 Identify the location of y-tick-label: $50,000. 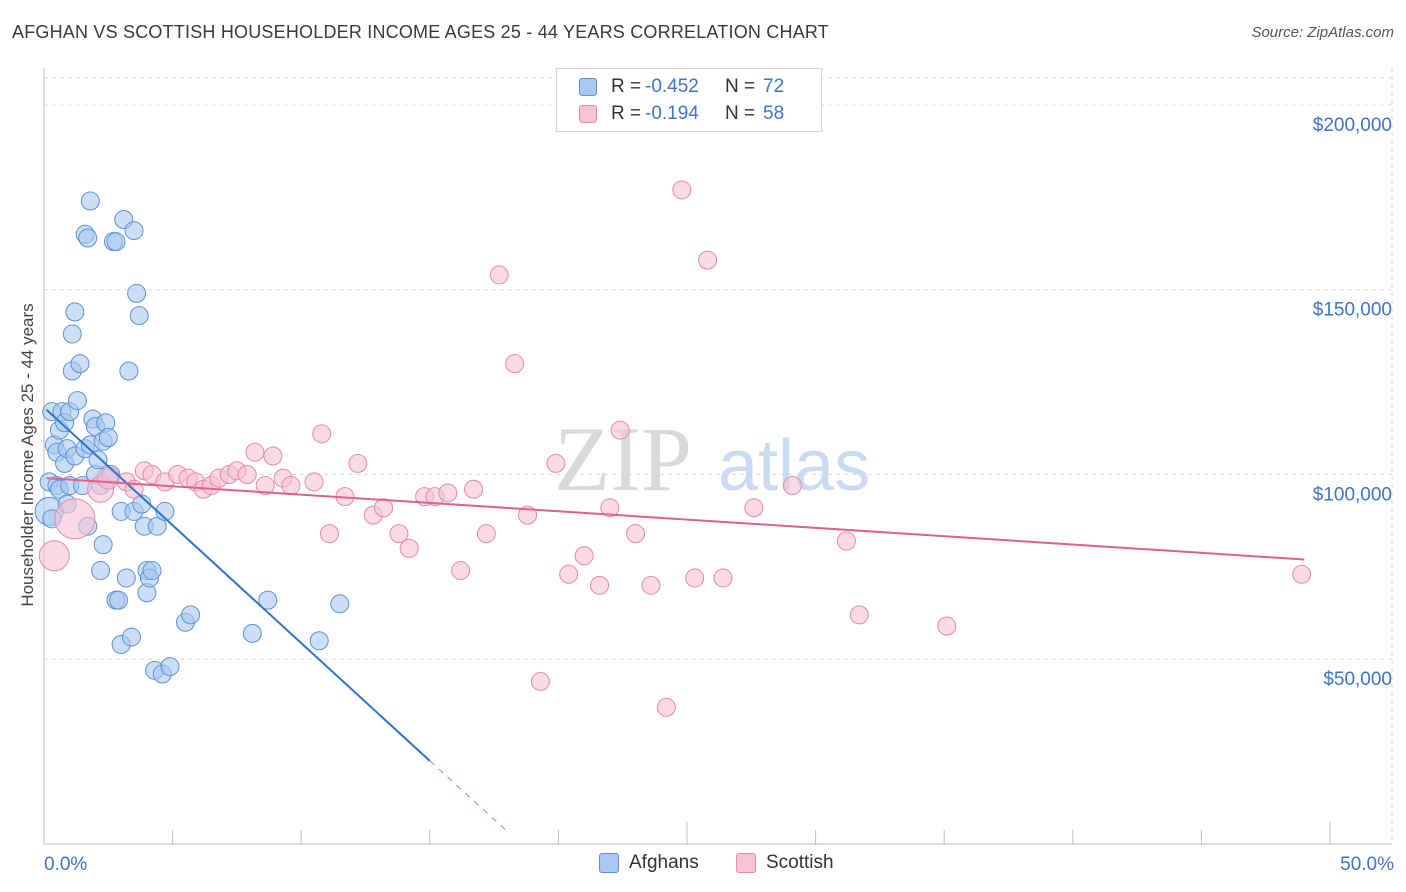
(1357, 679).